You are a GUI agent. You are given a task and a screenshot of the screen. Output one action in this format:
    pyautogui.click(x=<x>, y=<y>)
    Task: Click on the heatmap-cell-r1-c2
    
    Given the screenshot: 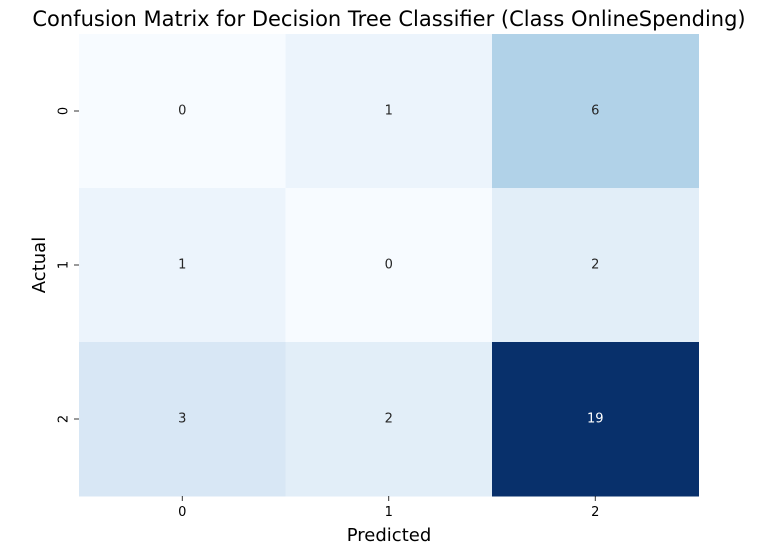 What is the action you would take?
    pyautogui.click(x=595, y=265)
    